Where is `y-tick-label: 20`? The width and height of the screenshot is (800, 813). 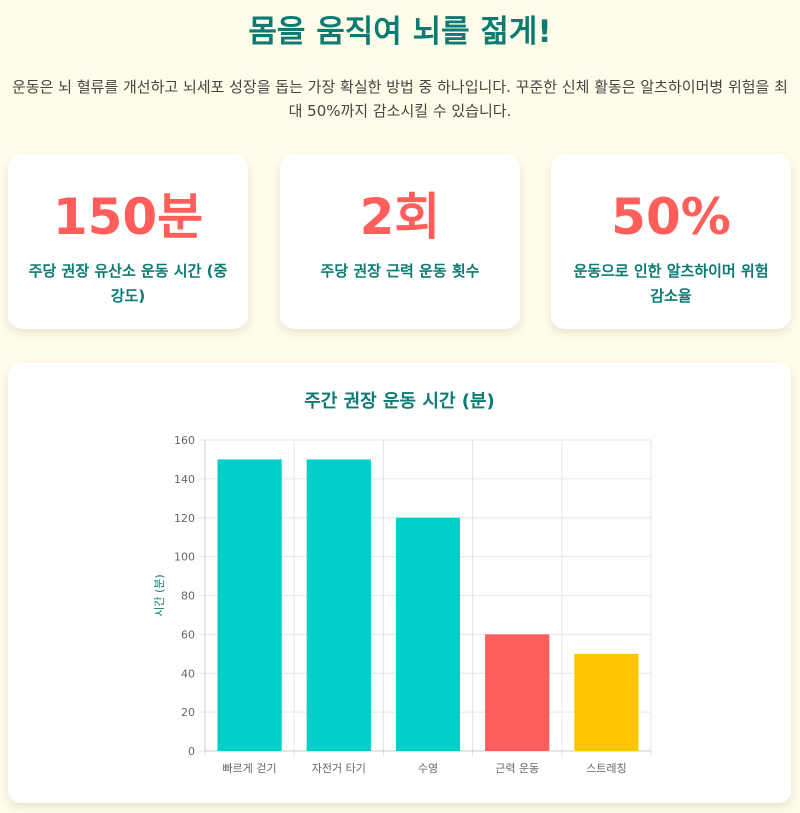 y-tick-label: 20 is located at coordinates (188, 712).